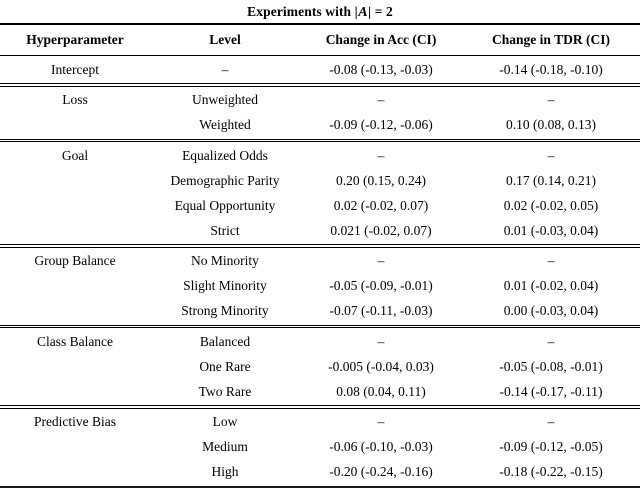 The image size is (640, 492). What do you see at coordinates (320, 55) in the screenshot?
I see `header-rule` at bounding box center [320, 55].